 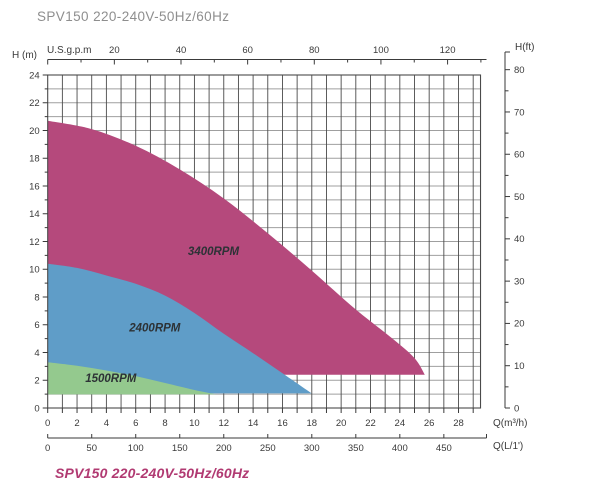 I want to click on x-bottom-tick-label: 16, so click(x=282, y=423).